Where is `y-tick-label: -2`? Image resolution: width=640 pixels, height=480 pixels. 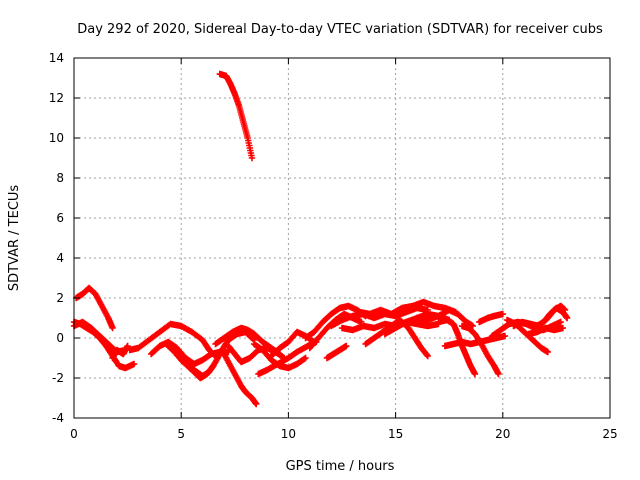 y-tick-label: -2 is located at coordinates (58, 378).